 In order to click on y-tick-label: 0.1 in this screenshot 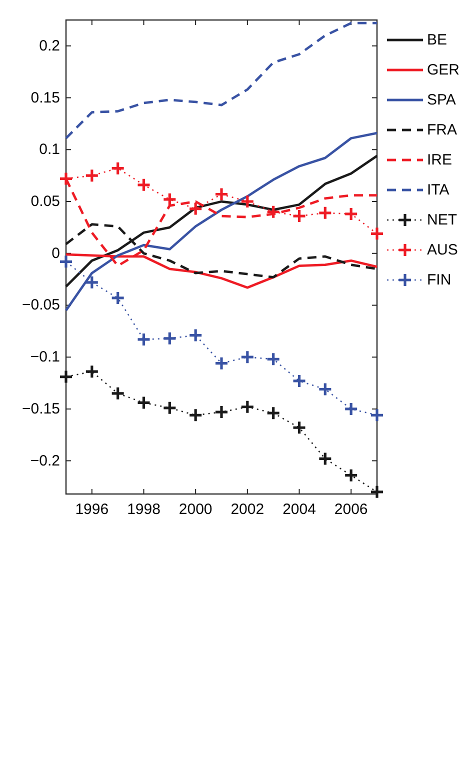, I will do `click(49, 149)`.